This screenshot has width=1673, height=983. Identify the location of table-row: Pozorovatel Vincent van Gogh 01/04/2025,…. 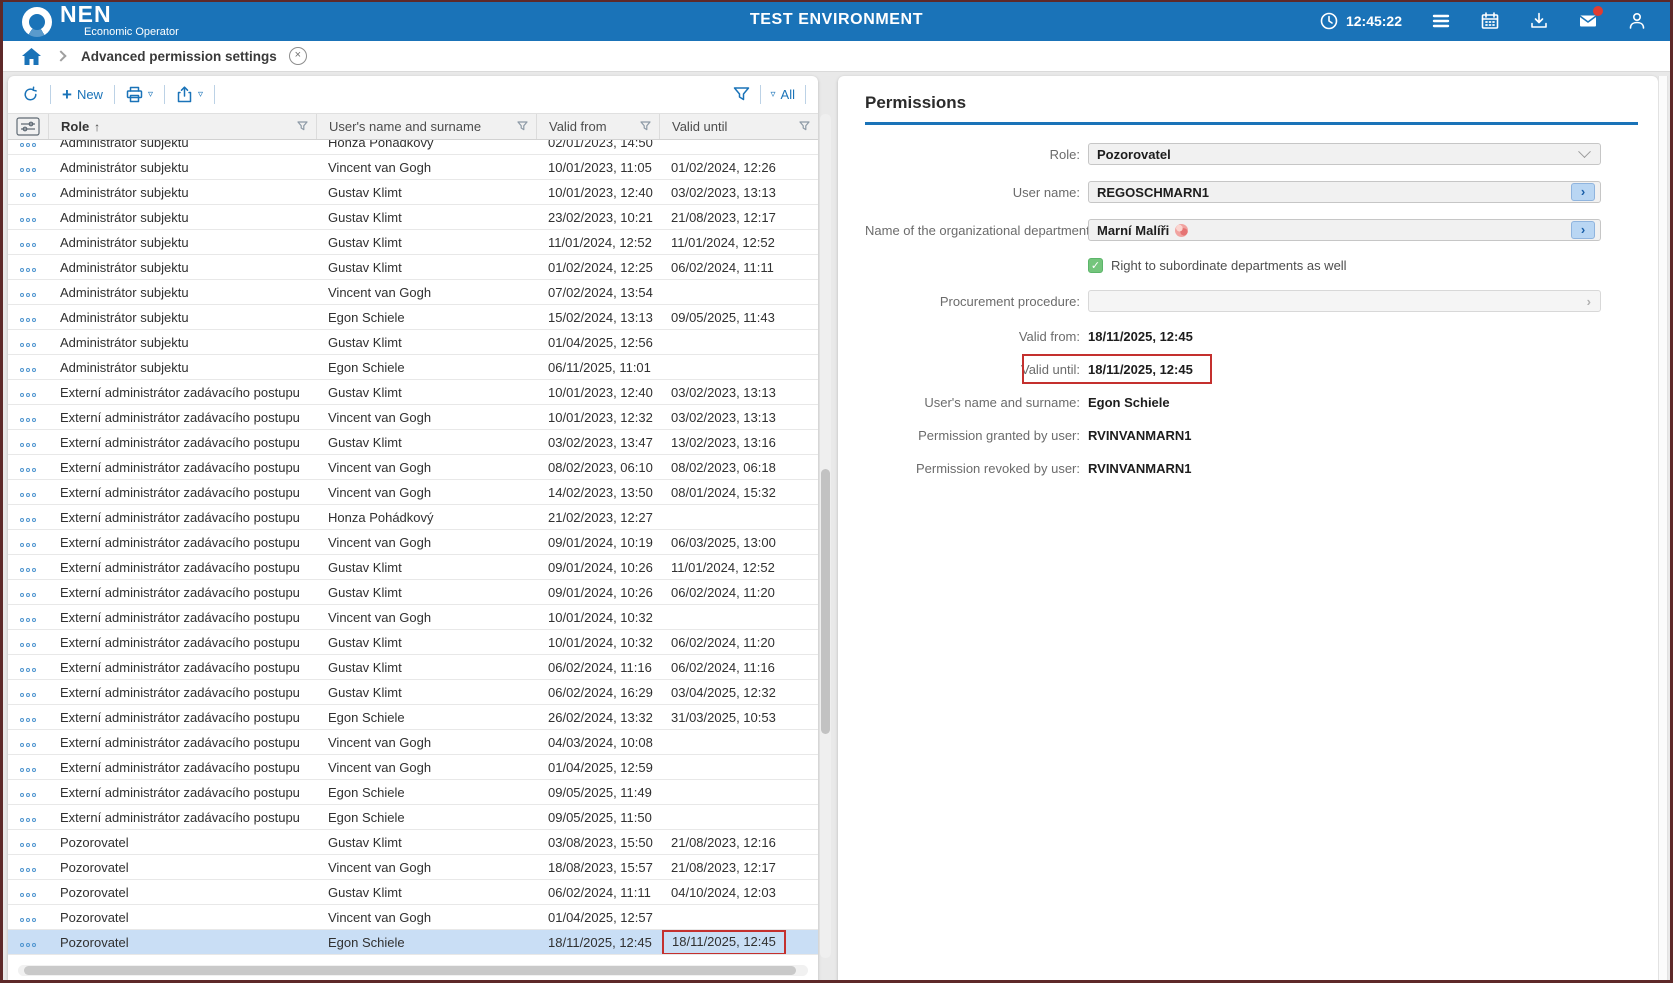
(413, 917).